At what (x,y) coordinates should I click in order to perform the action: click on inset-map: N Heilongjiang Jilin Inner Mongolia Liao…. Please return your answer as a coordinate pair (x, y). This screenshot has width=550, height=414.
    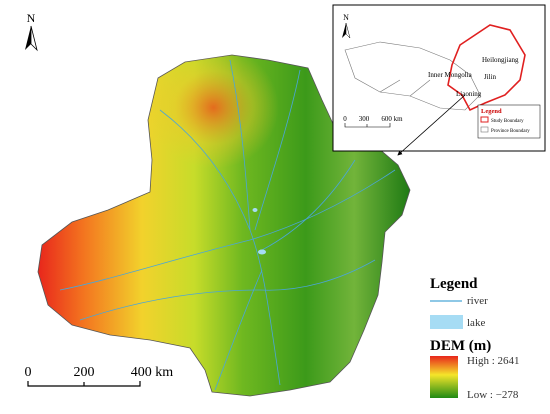
    Looking at the image, I should click on (439, 78).